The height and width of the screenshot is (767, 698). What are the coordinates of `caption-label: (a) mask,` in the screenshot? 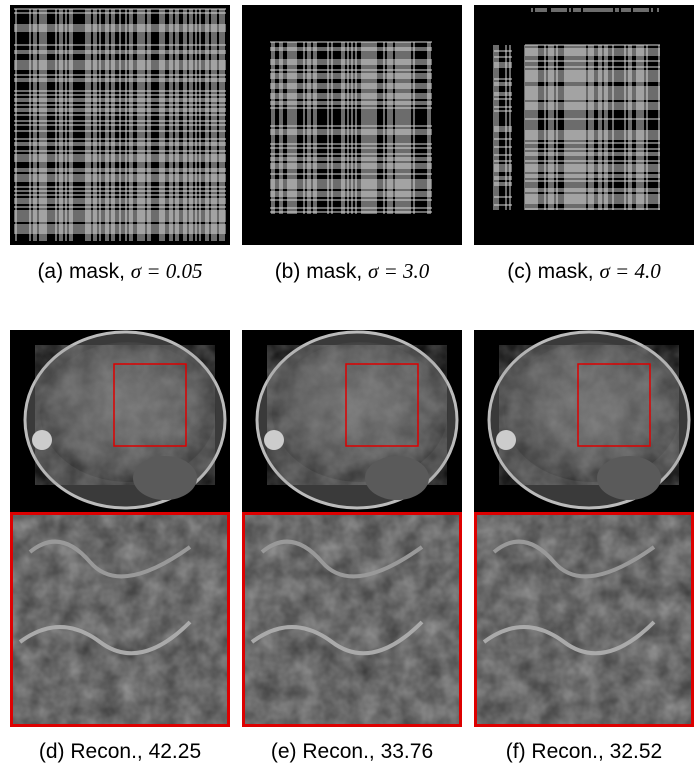 It's located at (83, 271).